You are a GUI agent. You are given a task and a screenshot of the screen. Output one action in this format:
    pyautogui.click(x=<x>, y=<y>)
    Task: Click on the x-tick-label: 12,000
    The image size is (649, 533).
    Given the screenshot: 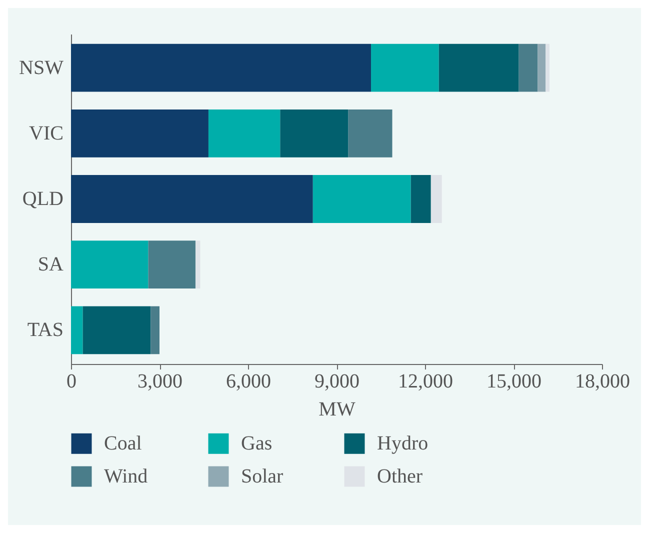 What is the action you would take?
    pyautogui.click(x=425, y=381)
    